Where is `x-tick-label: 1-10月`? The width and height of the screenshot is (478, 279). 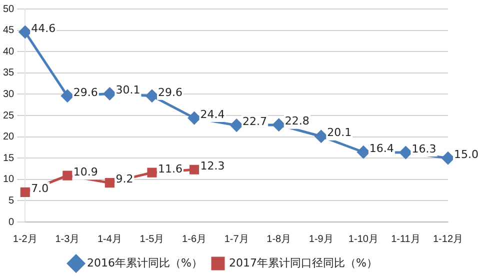
x-tick-label: 1-10月 is located at coordinates (363, 239).